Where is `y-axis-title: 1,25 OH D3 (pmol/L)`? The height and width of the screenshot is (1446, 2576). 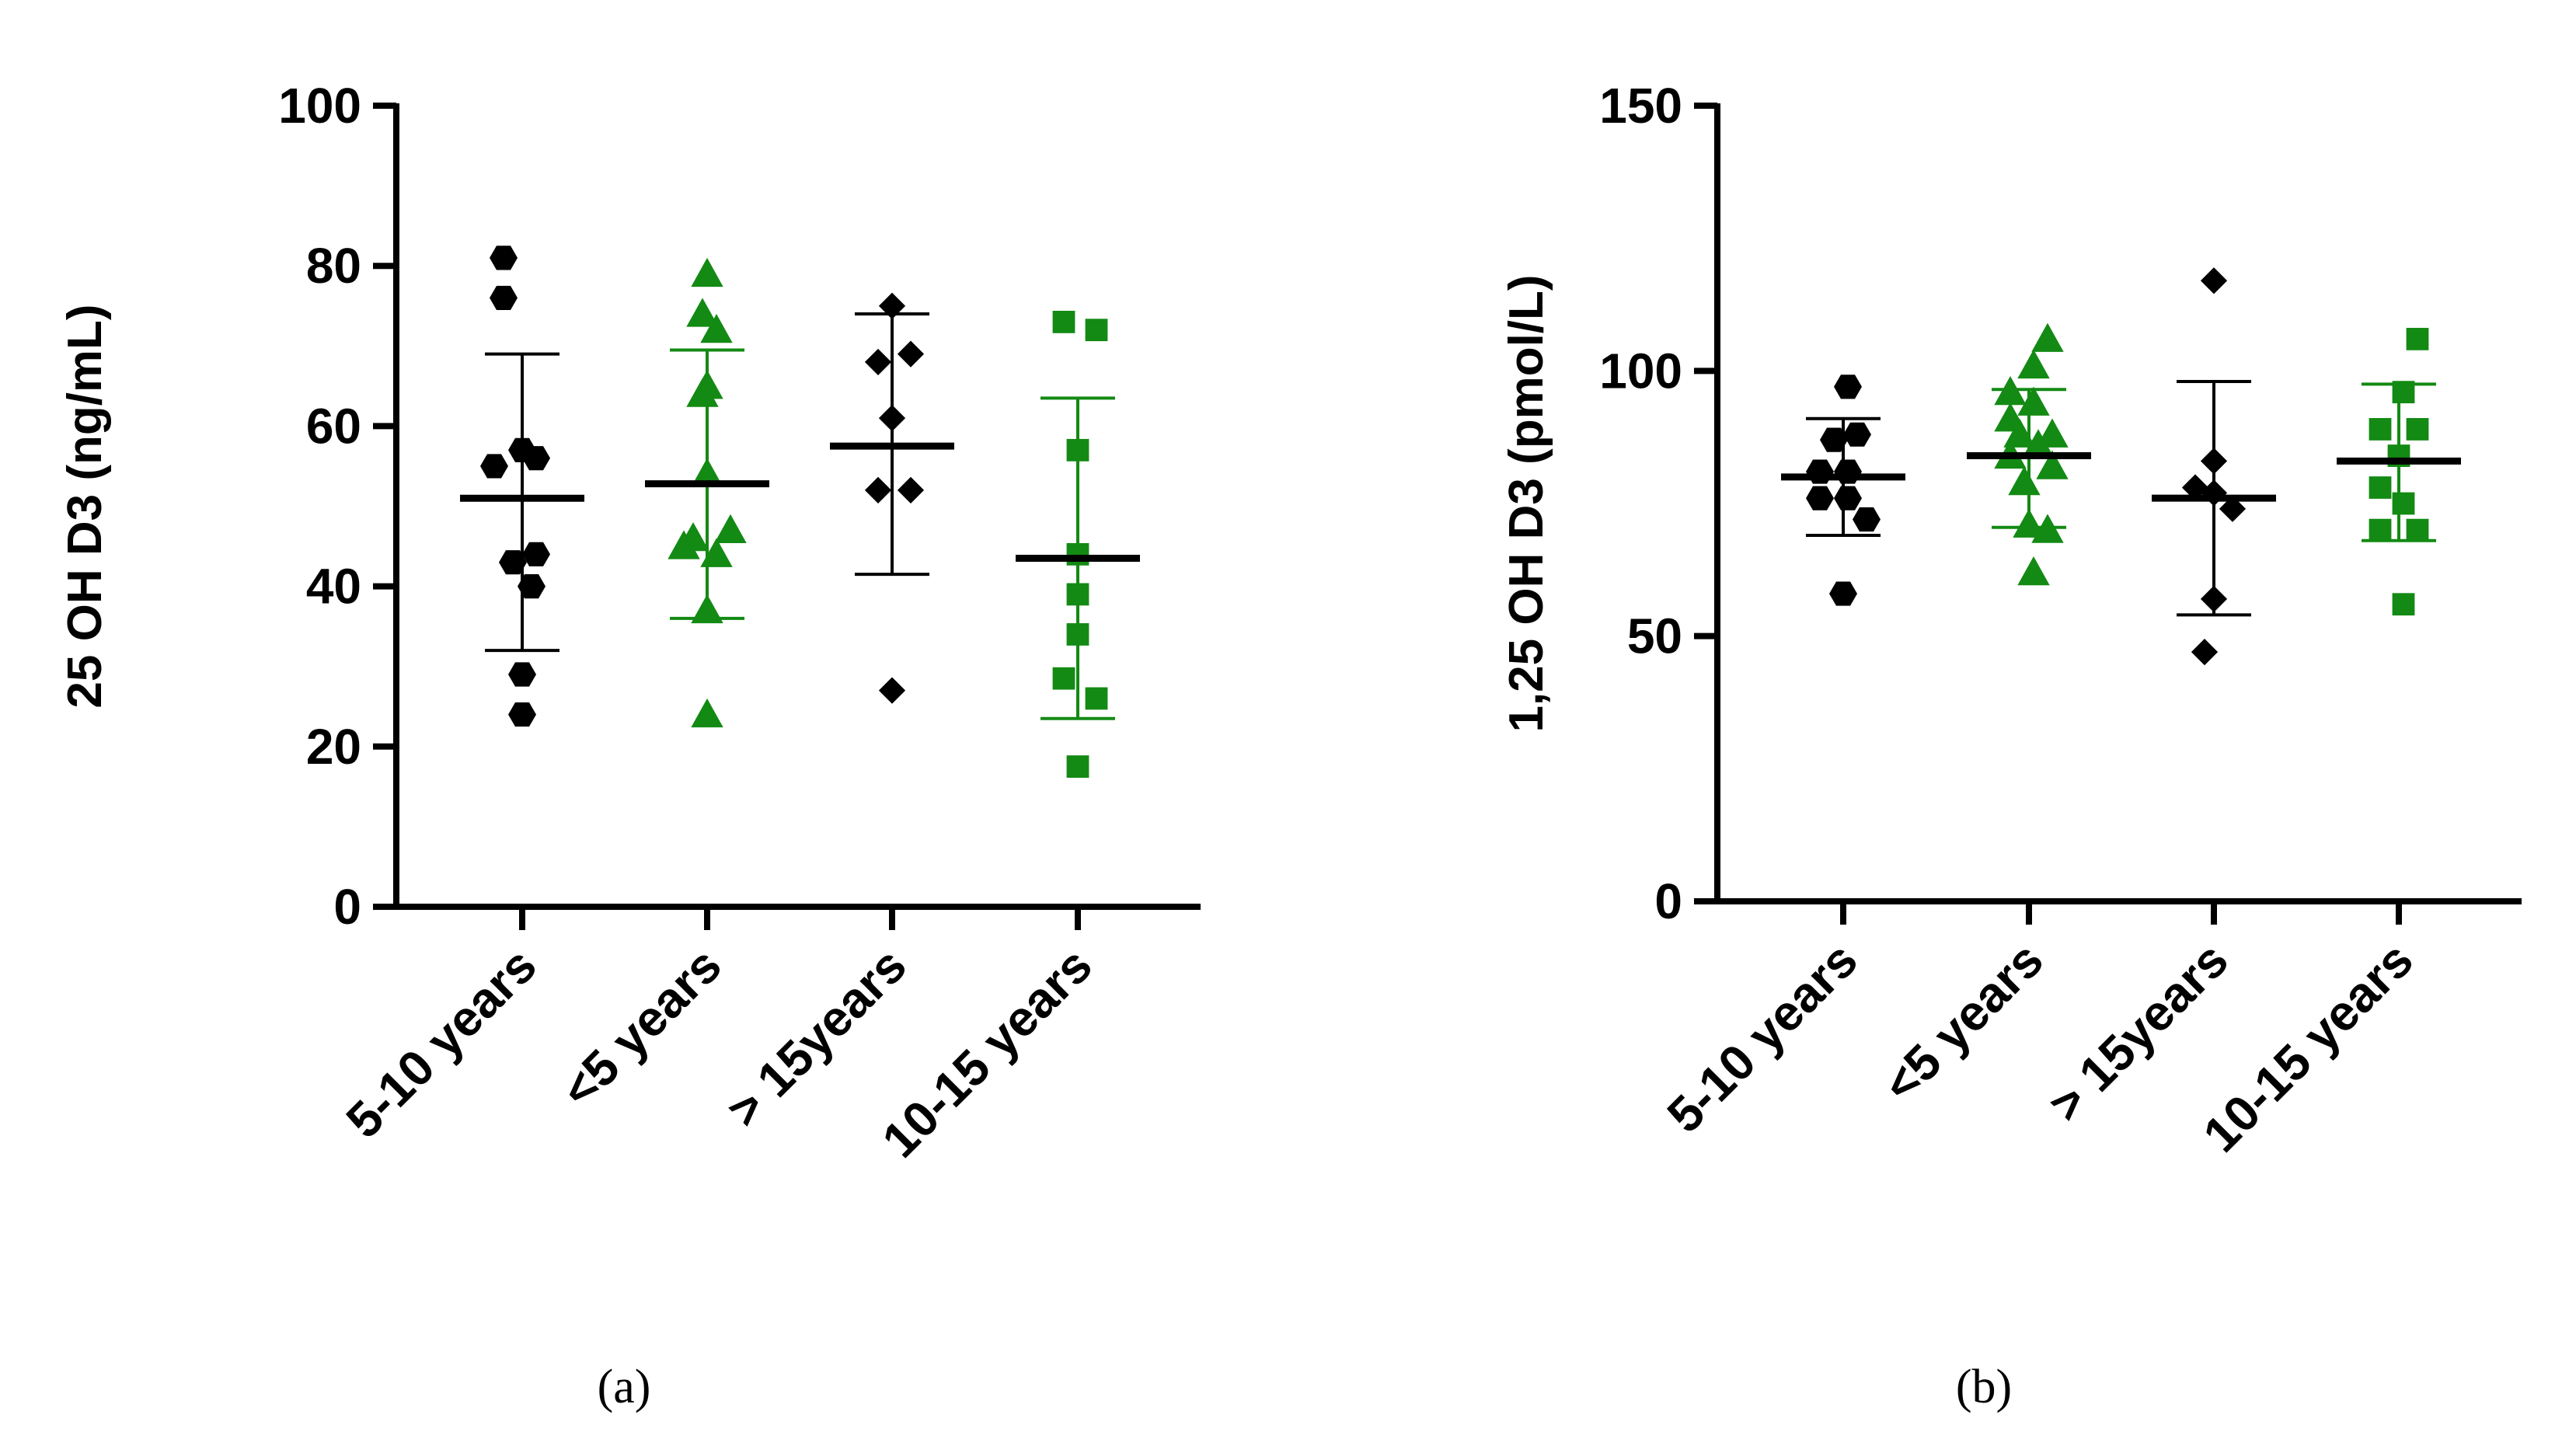
y-axis-title: 1,25 OH D3 (pmol/L) is located at coordinates (1526, 503).